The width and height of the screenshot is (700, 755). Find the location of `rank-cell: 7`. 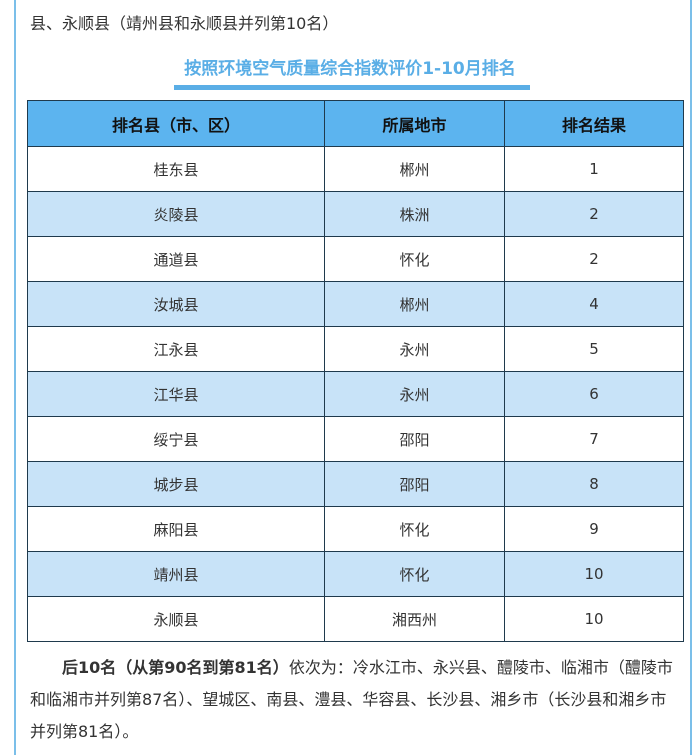

rank-cell: 7 is located at coordinates (594, 439).